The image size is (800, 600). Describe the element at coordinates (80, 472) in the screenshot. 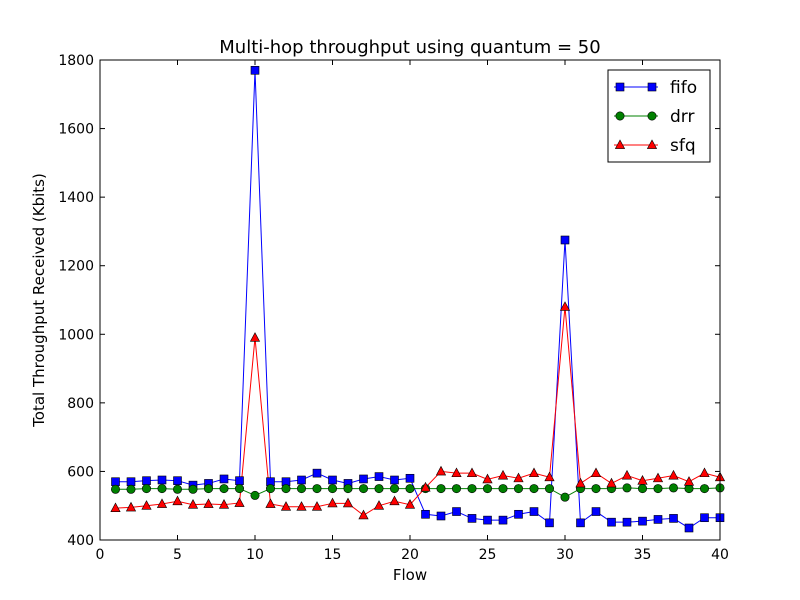

I see `y-tick-label: 600` at that location.